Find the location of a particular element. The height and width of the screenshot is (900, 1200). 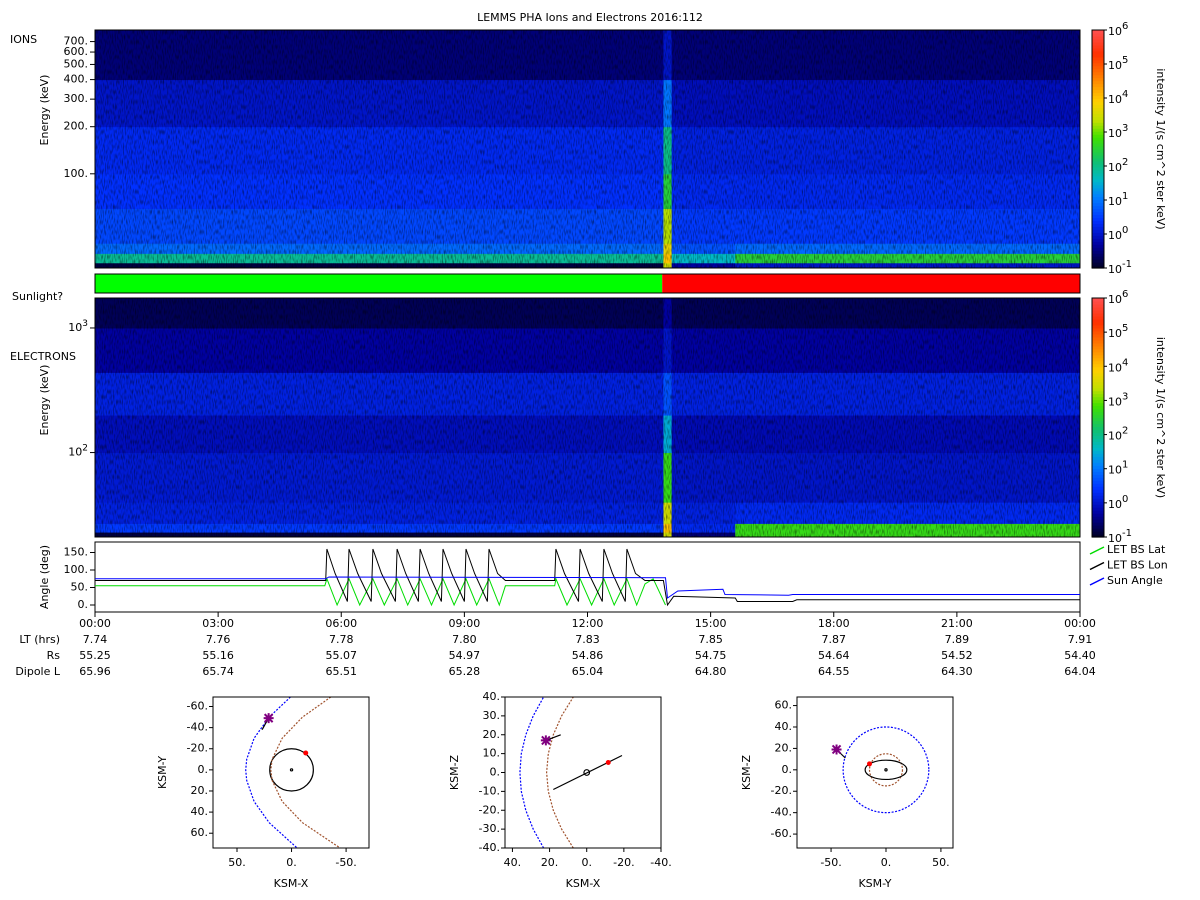

x-tick-label: 0. is located at coordinates (886, 862).